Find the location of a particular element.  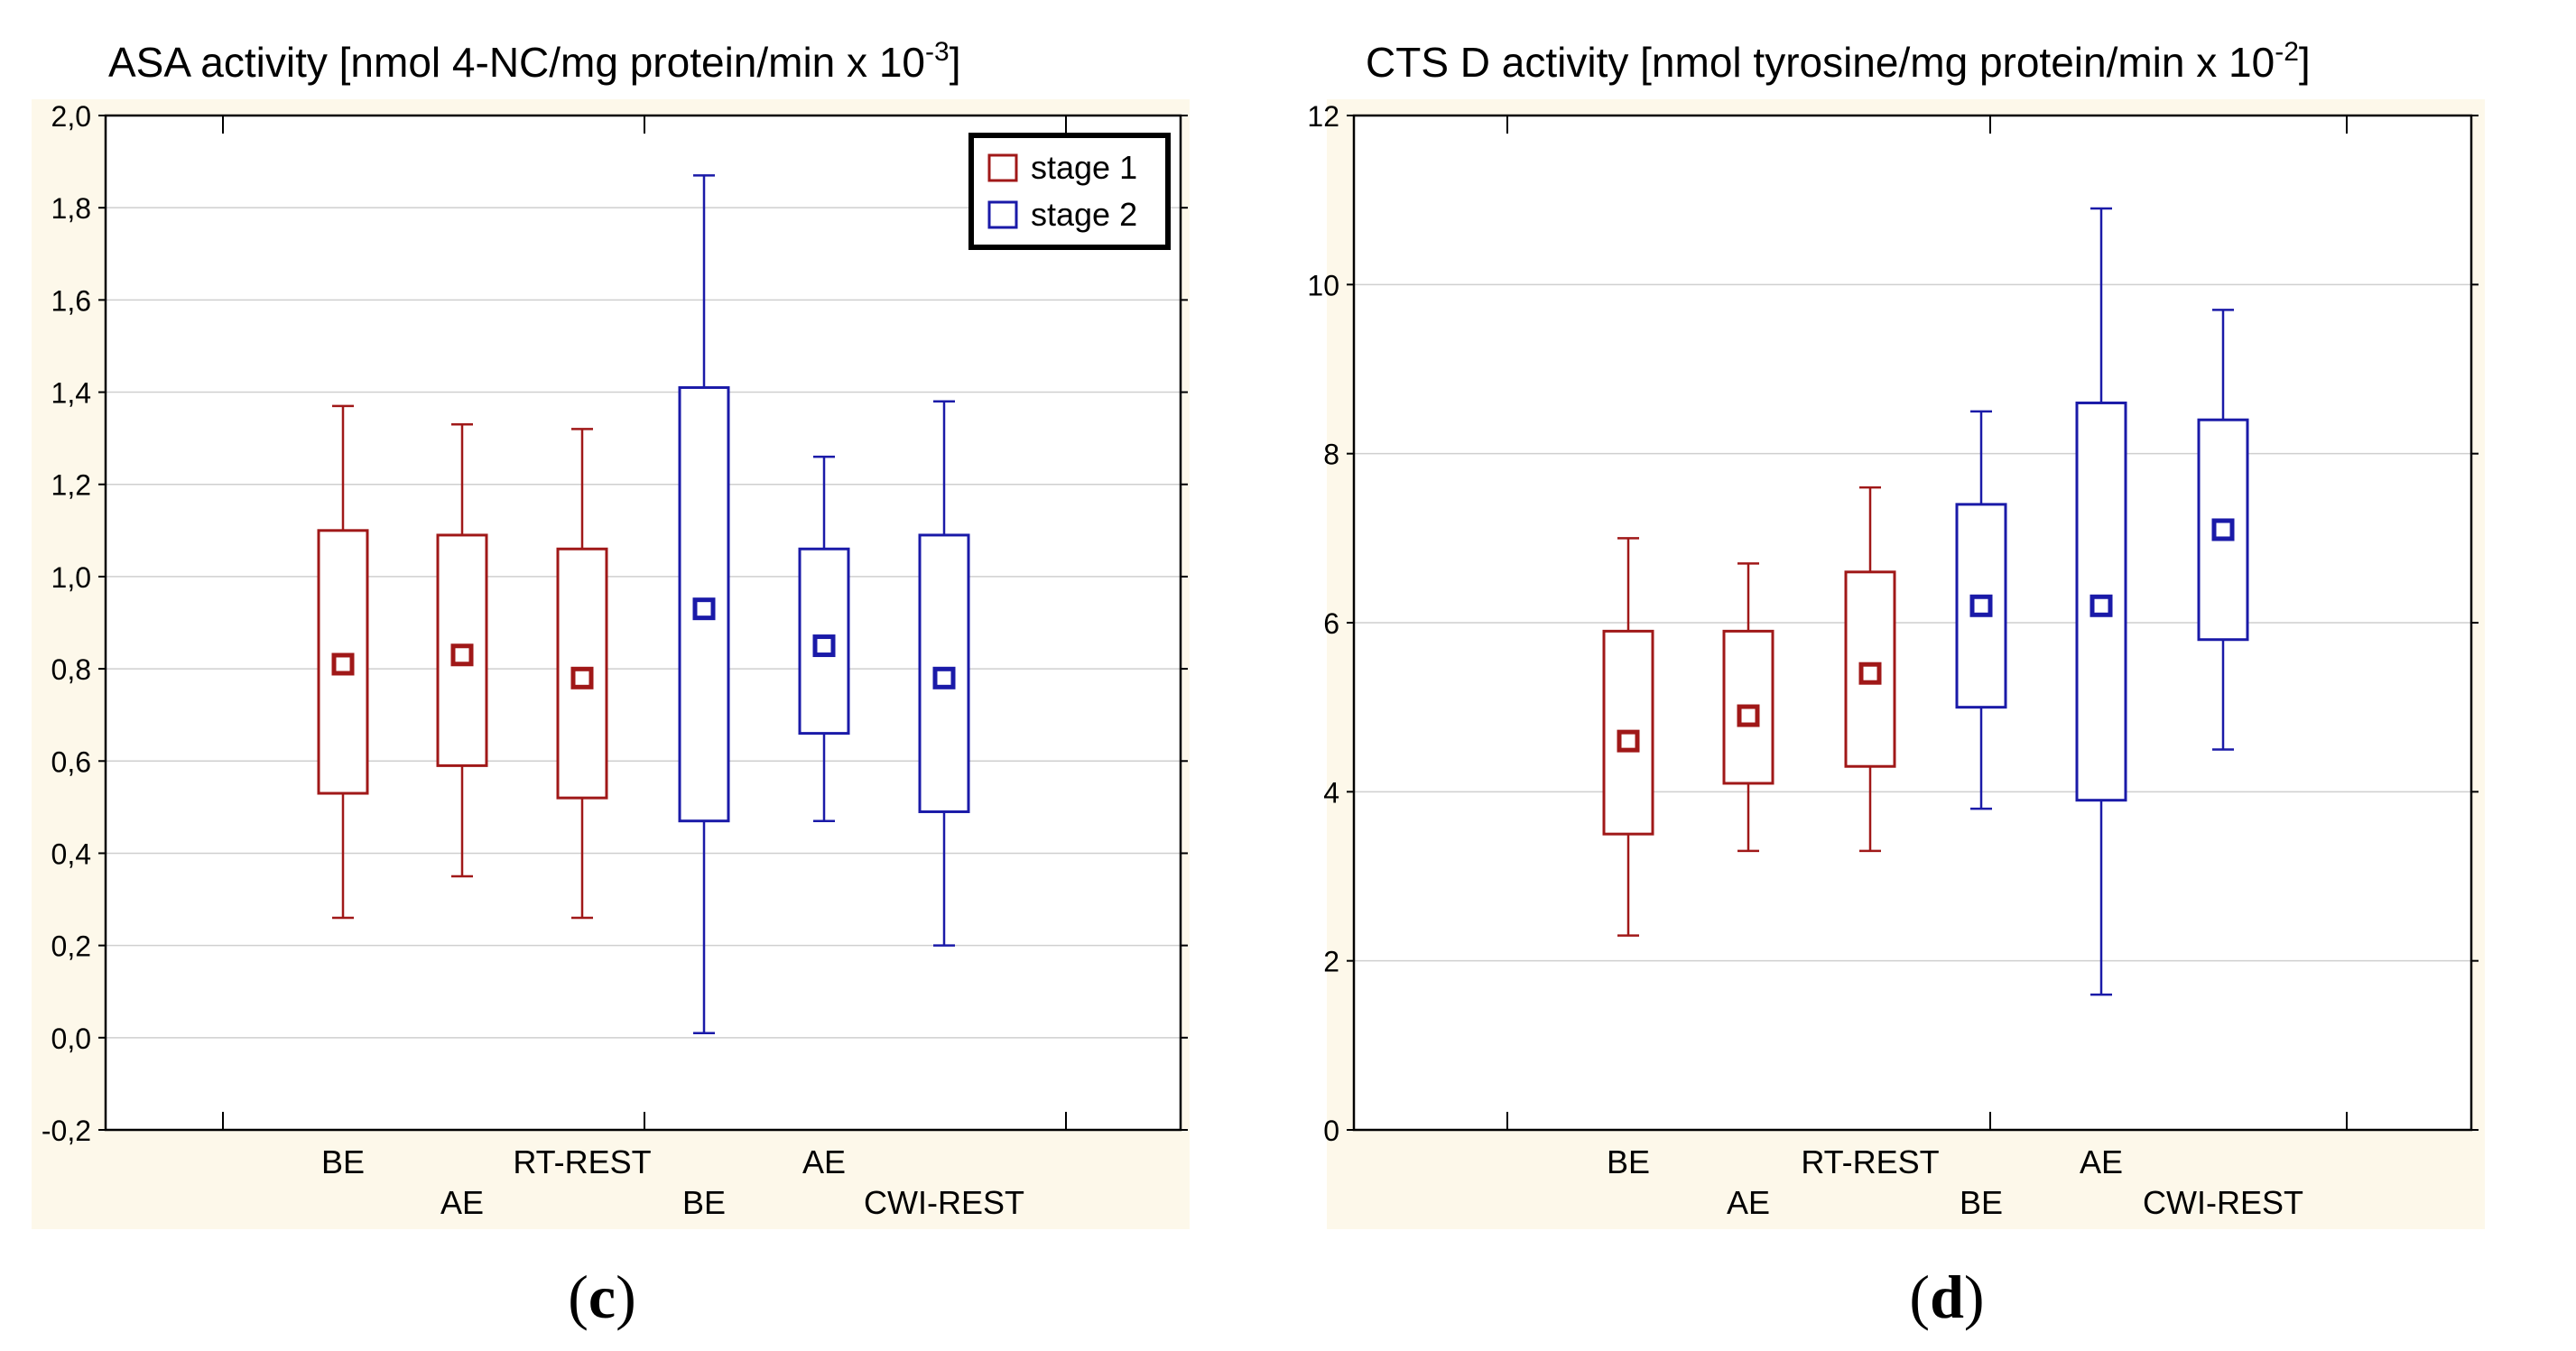

y-tick-label: 2 is located at coordinates (1331, 962).